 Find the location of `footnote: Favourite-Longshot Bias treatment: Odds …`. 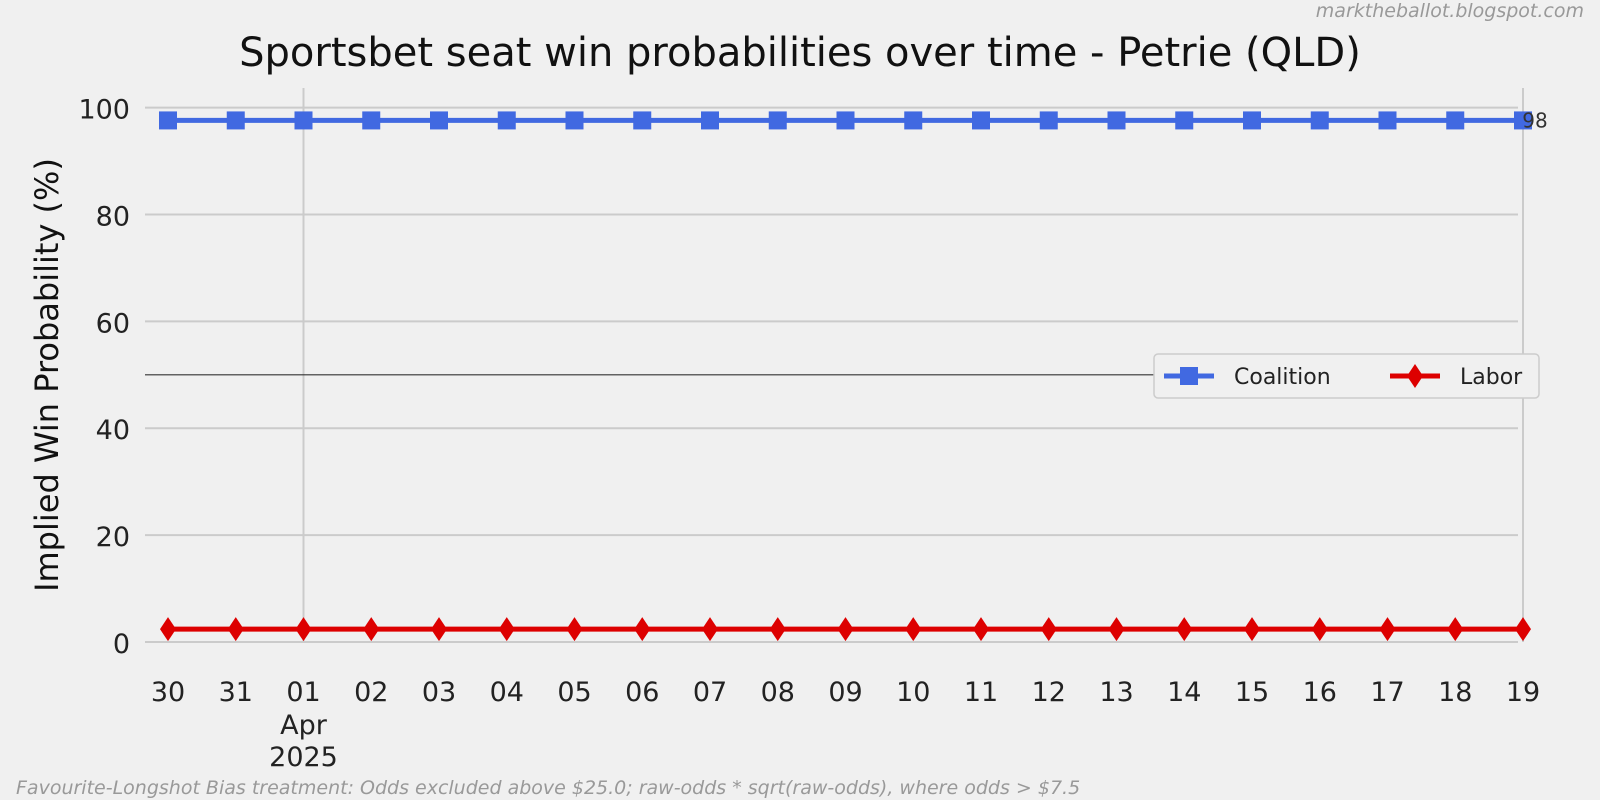

footnote: Favourite-Longshot Bias treatment: Odds … is located at coordinates (548, 788).